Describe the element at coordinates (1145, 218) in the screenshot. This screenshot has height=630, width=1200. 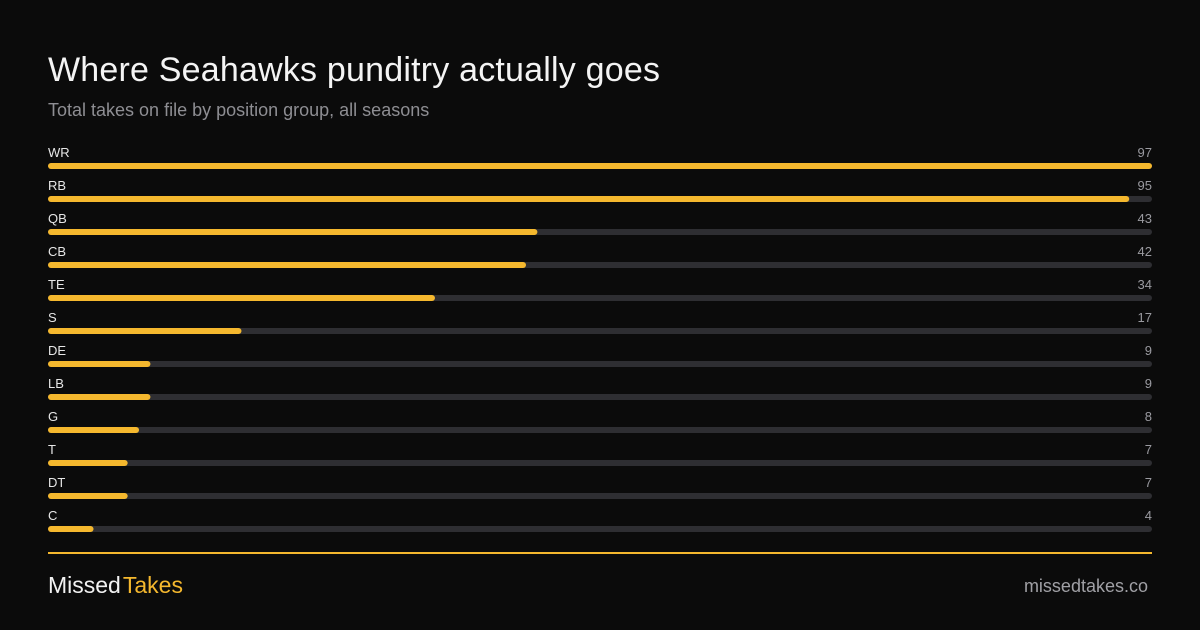
I see `value-label: 43` at that location.